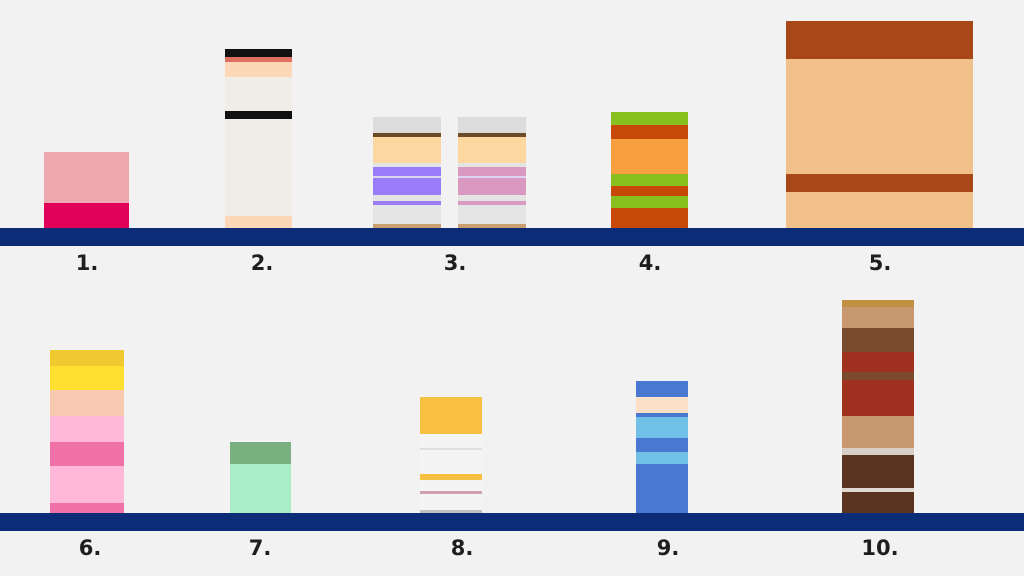  What do you see at coordinates (668, 548) in the screenshot?
I see `item-label: 9.` at bounding box center [668, 548].